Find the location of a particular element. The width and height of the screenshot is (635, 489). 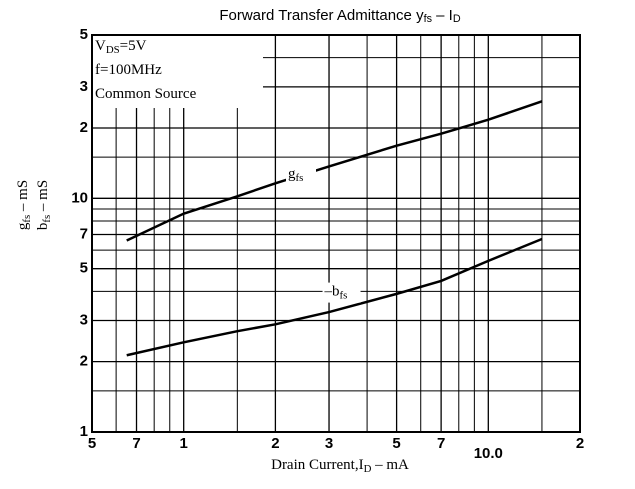

curve-label: gfs is located at coordinates (295, 174).